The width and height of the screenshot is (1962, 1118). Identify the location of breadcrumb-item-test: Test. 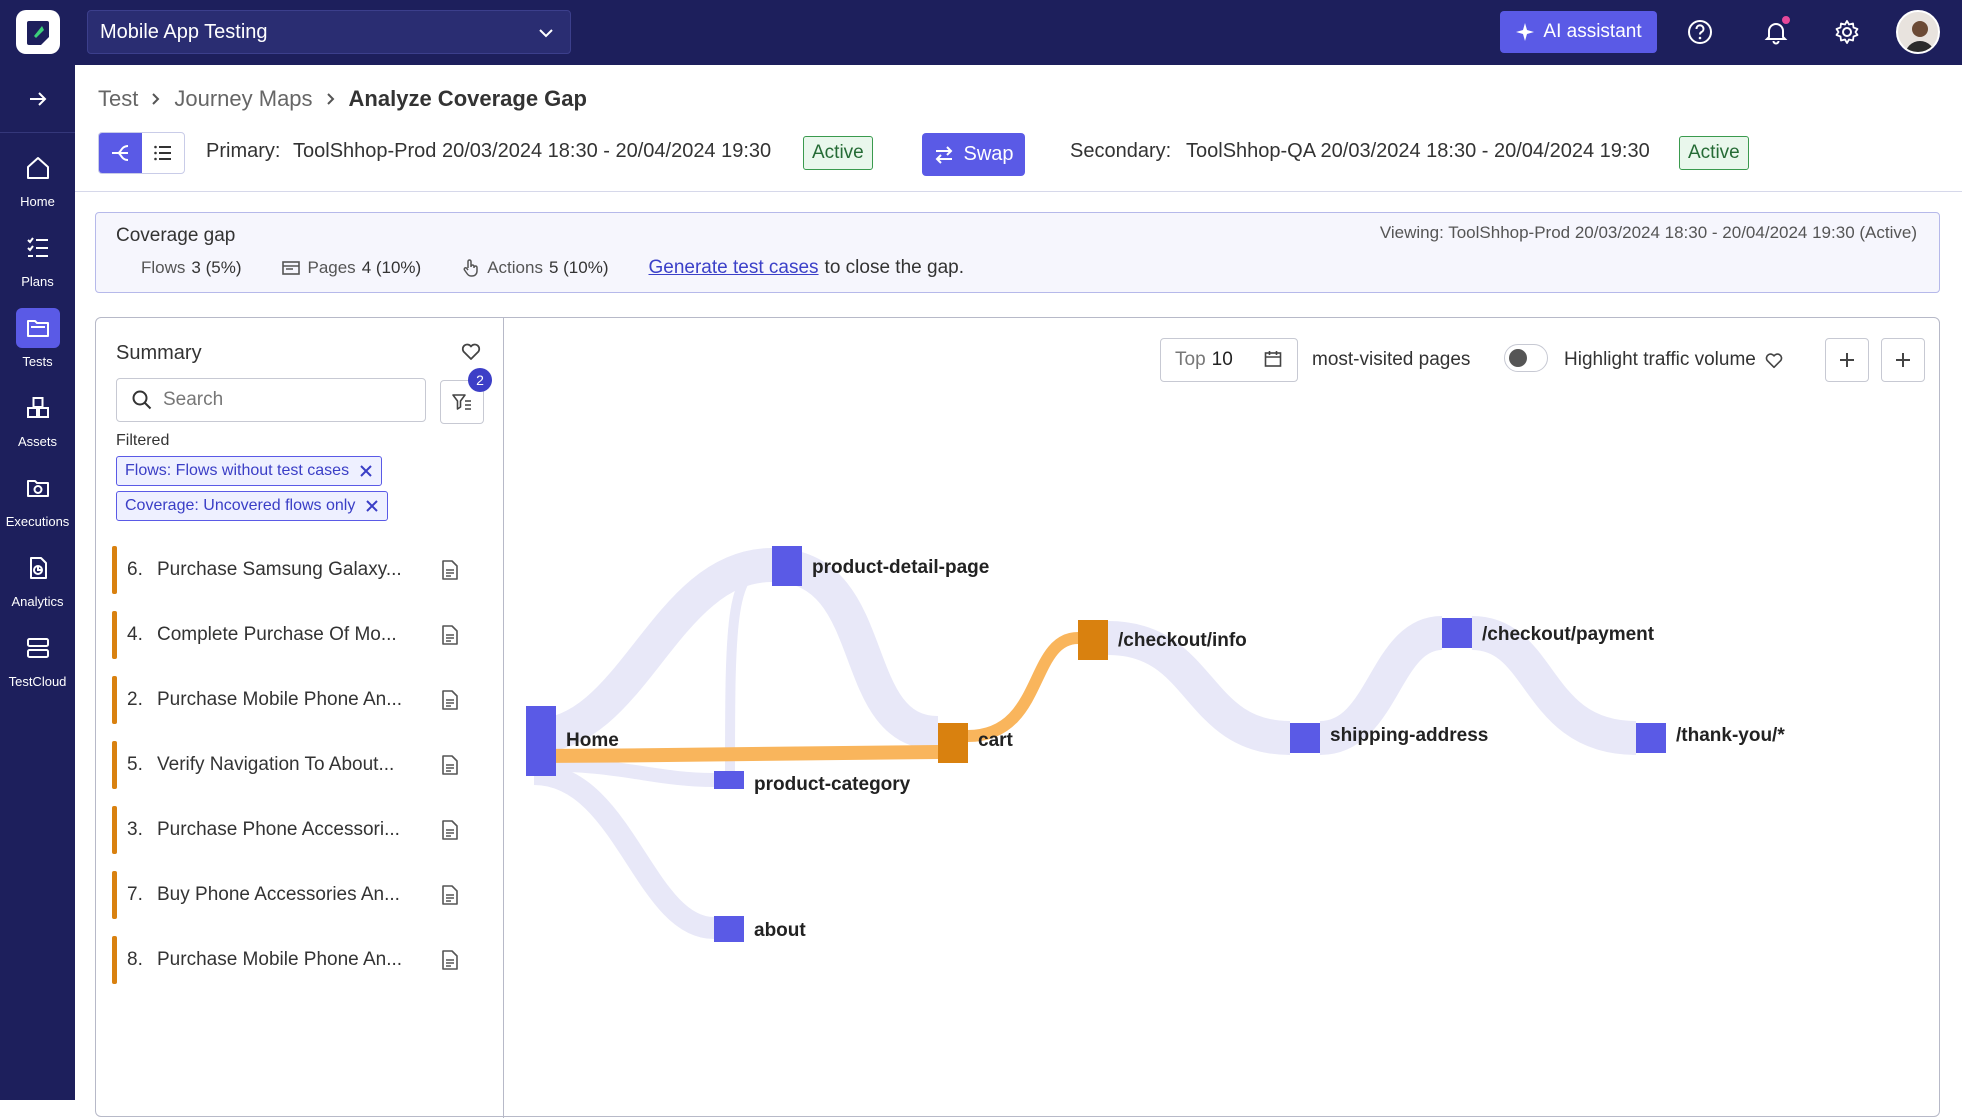
(118, 98).